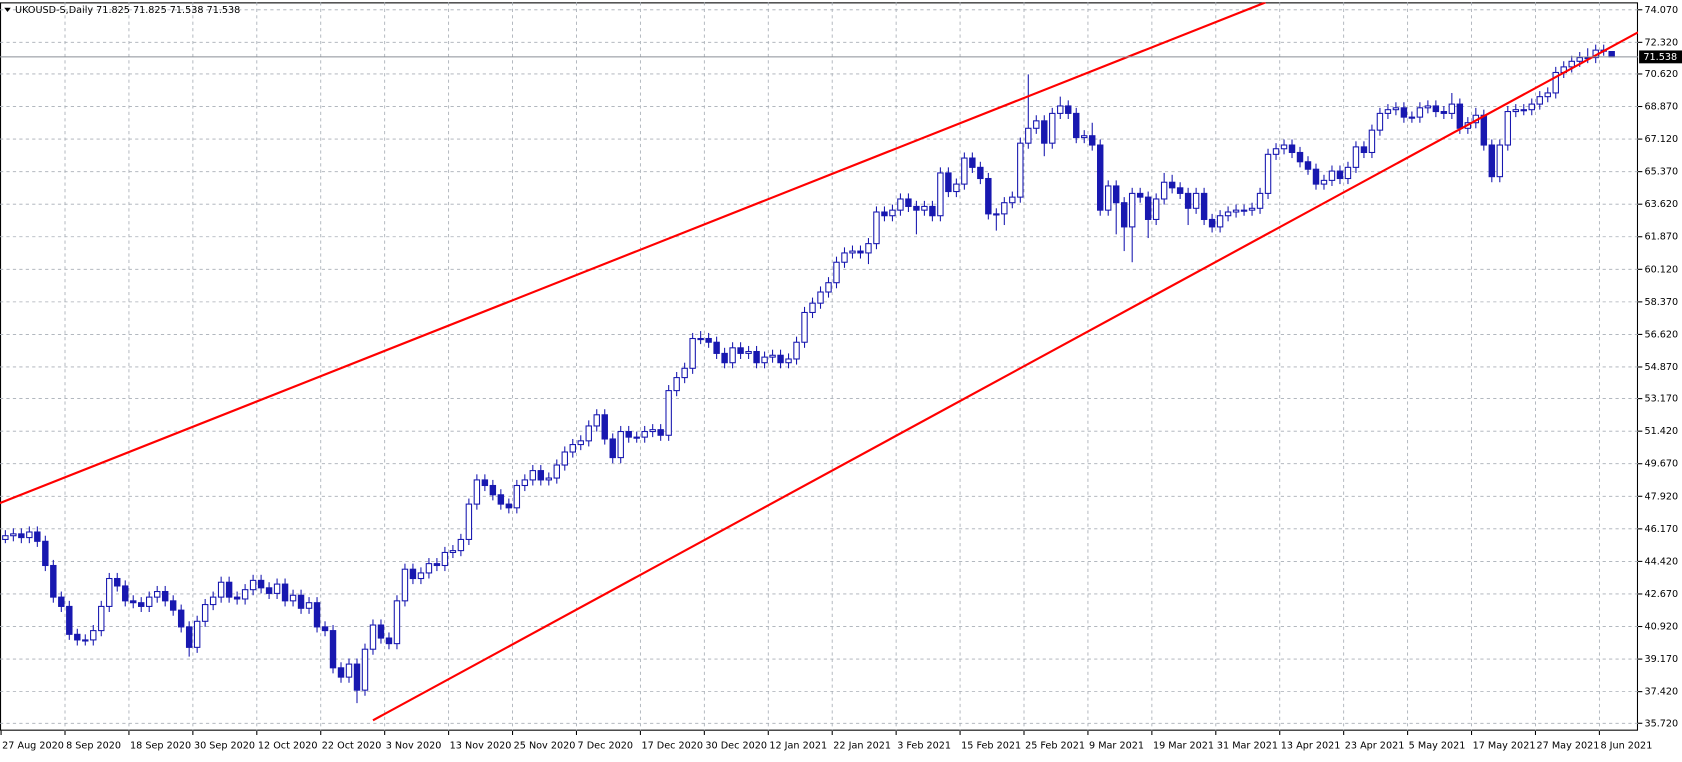  Describe the element at coordinates (1661, 692) in the screenshot. I see `y-tick-label: 37.420` at that location.